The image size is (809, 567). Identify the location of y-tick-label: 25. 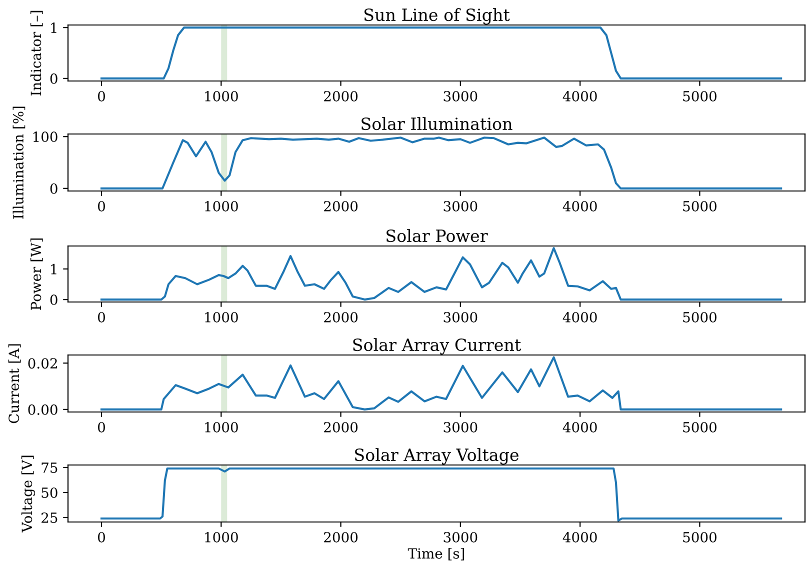
(50, 517).